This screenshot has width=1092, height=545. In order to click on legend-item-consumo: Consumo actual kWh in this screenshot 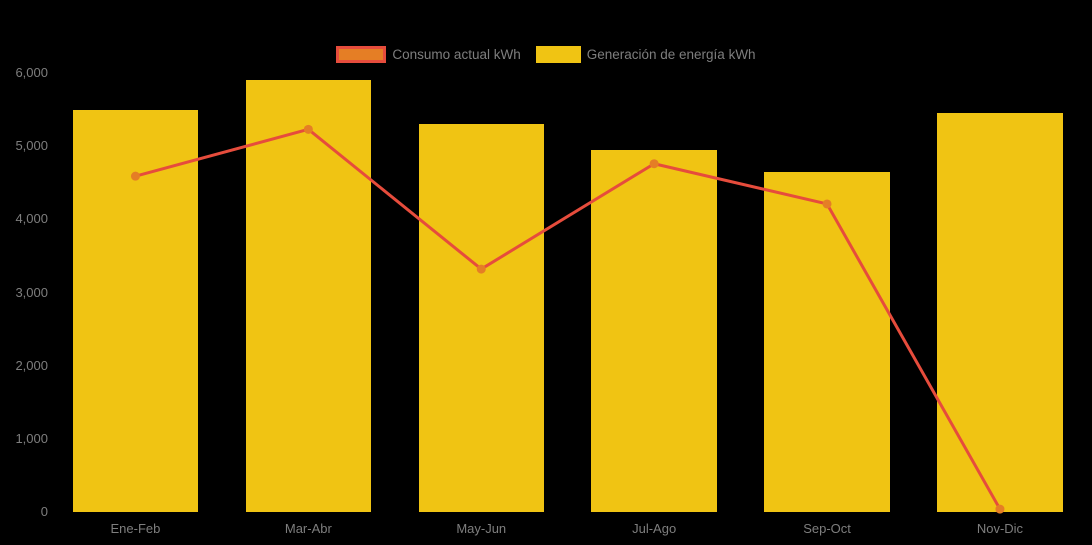, I will do `click(428, 54)`.